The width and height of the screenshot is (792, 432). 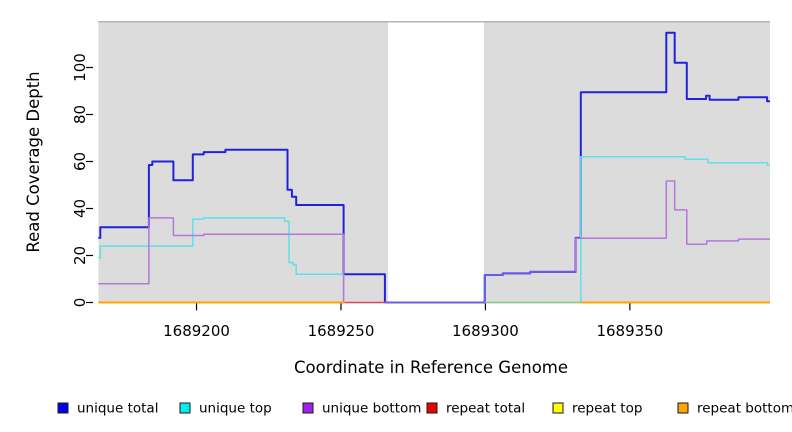 I want to click on legend-label: repeat top, so click(x=607, y=409).